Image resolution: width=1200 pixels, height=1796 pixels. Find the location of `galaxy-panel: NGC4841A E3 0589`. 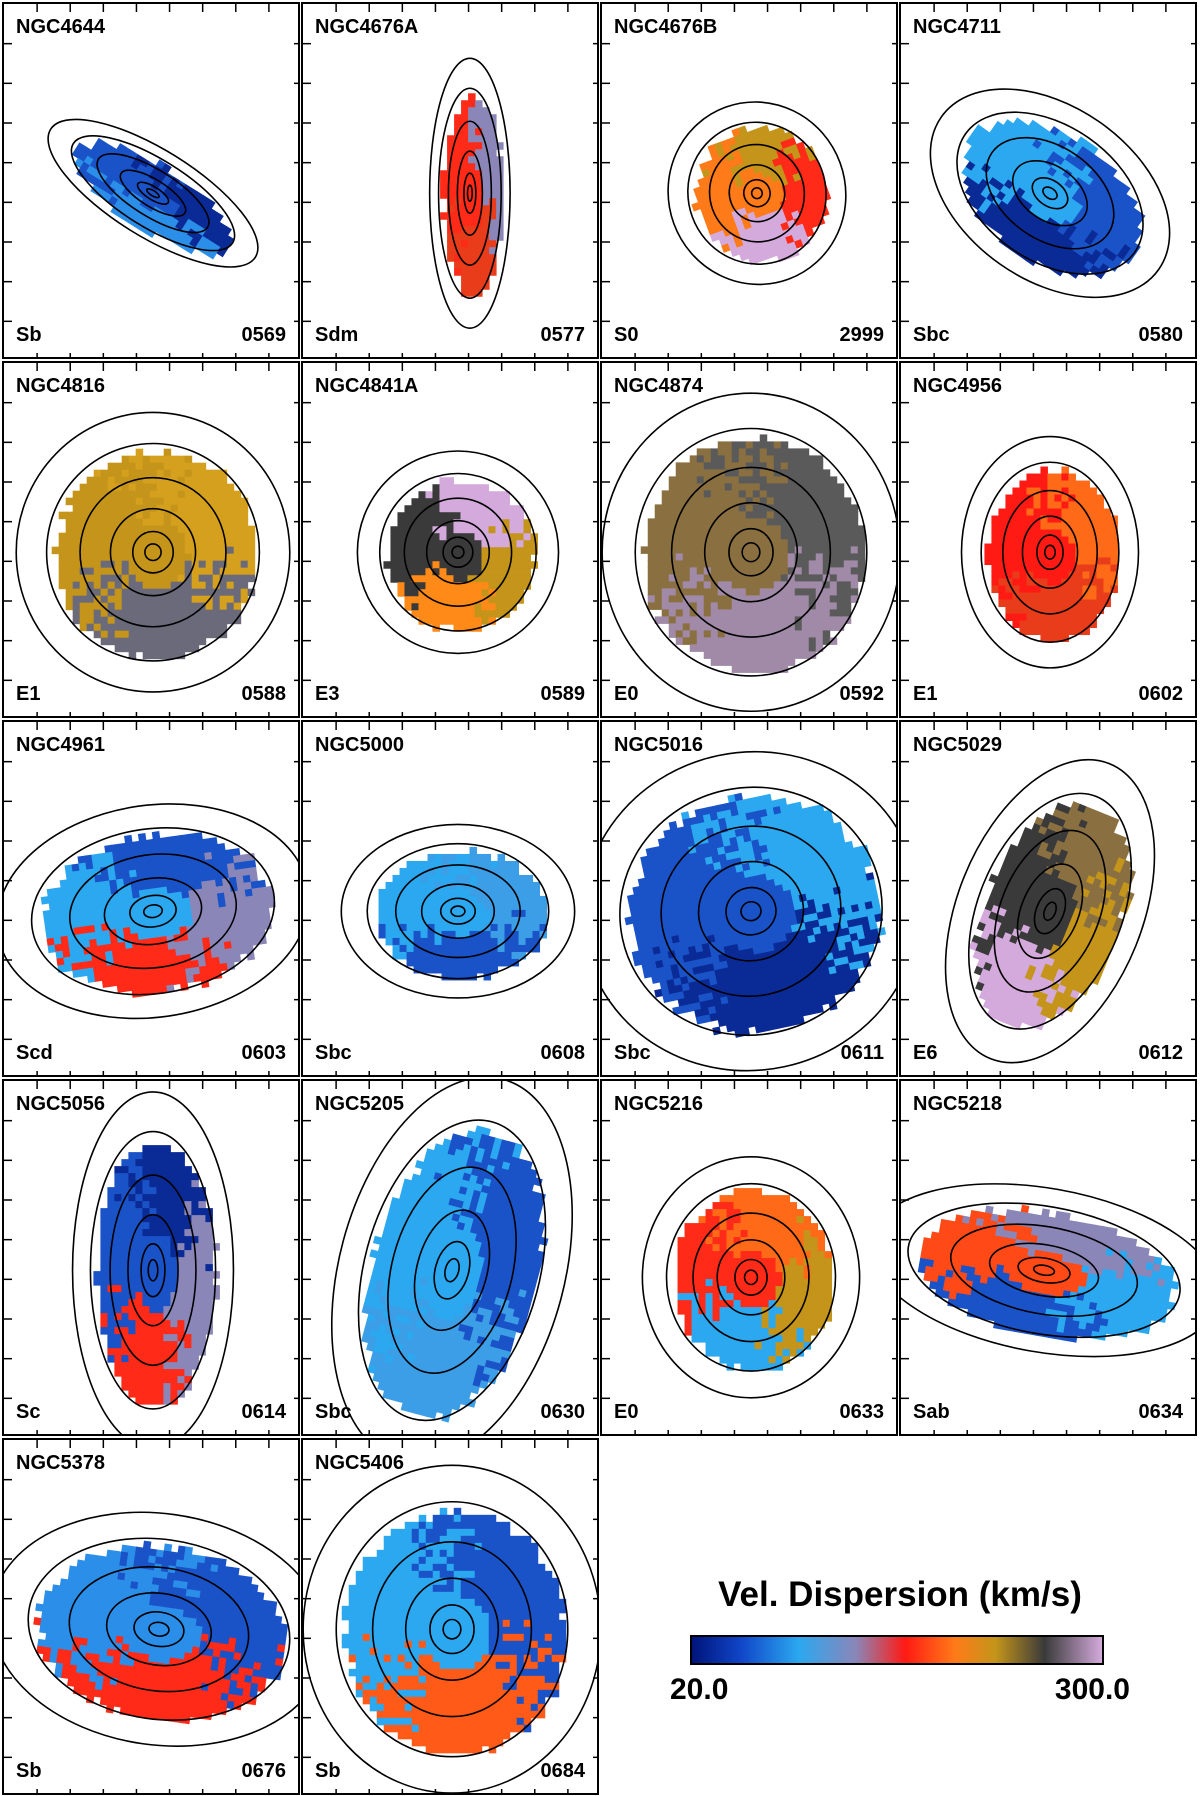

galaxy-panel: NGC4841A E3 0589 is located at coordinates (450, 539).